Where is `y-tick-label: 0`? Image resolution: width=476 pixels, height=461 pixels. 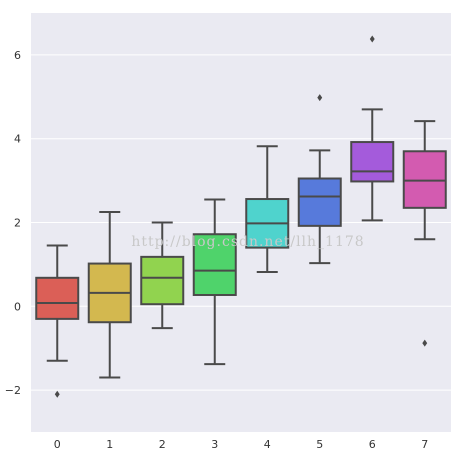 y-tick-label: 0 is located at coordinates (17, 306).